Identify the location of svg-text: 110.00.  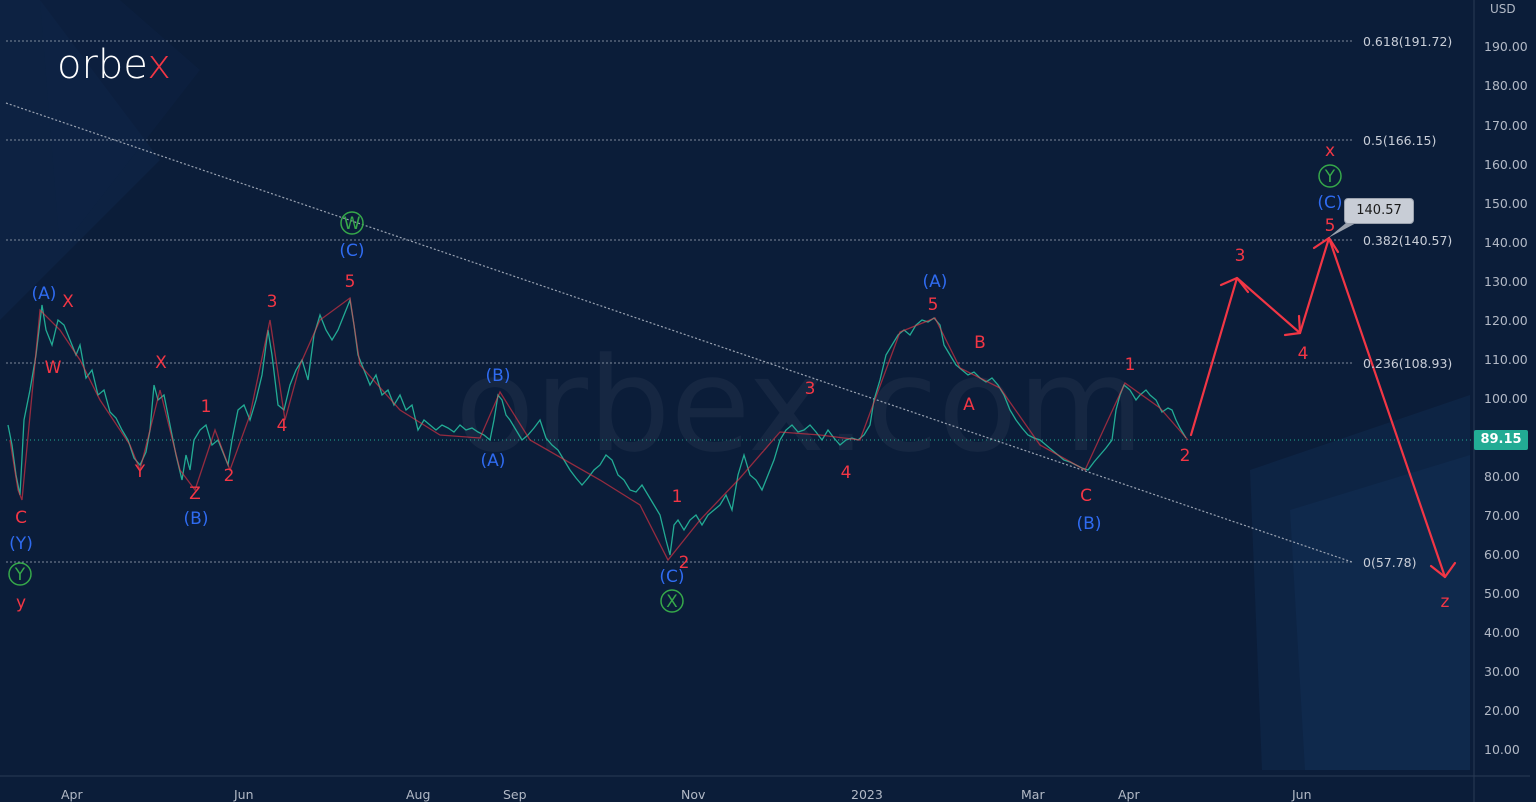
(1506, 359).